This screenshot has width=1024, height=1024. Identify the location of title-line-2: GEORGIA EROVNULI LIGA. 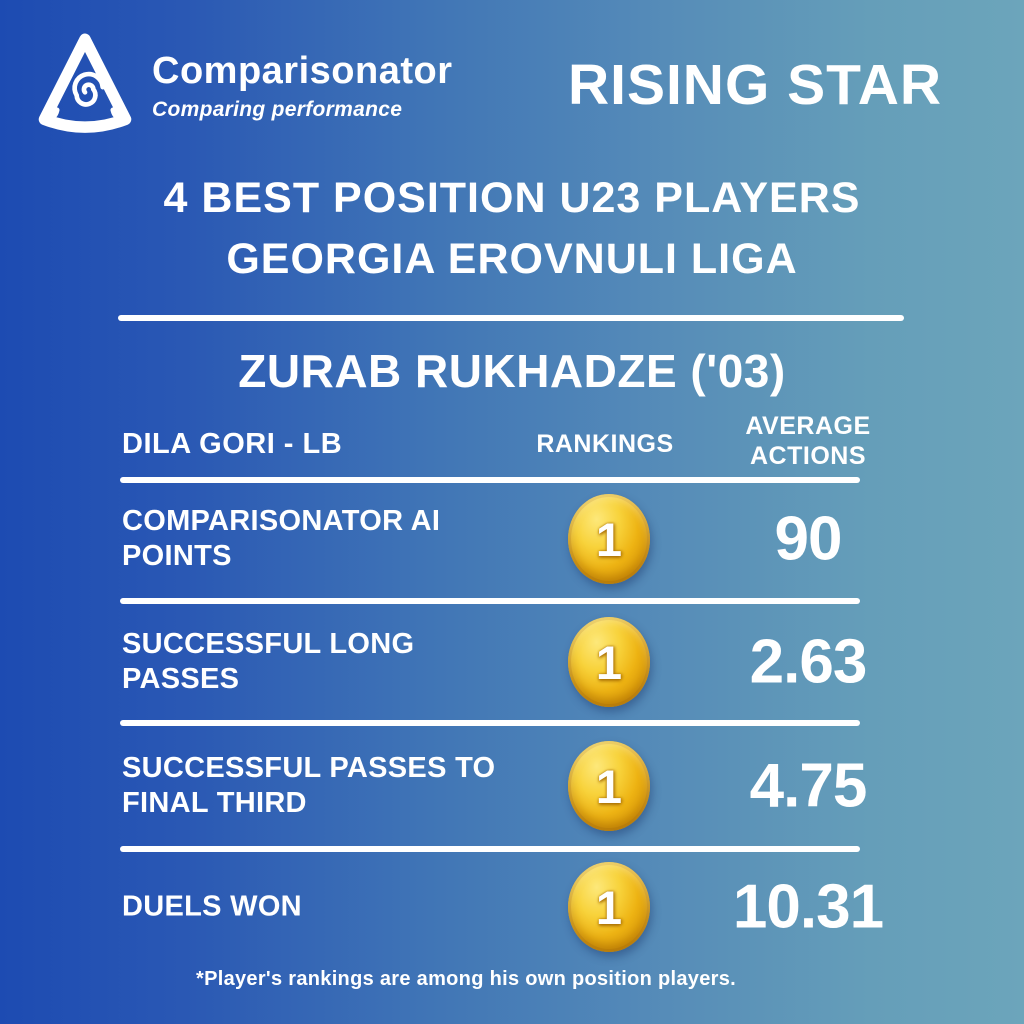
(512, 259).